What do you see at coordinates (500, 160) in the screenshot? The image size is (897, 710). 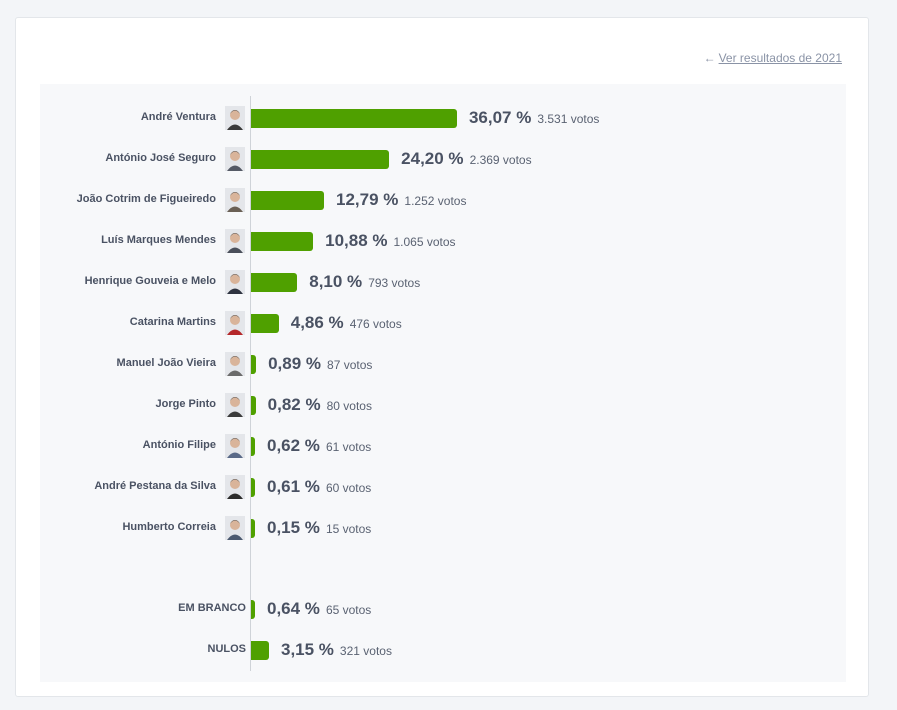 I see `vote-count: 2.369 votos` at bounding box center [500, 160].